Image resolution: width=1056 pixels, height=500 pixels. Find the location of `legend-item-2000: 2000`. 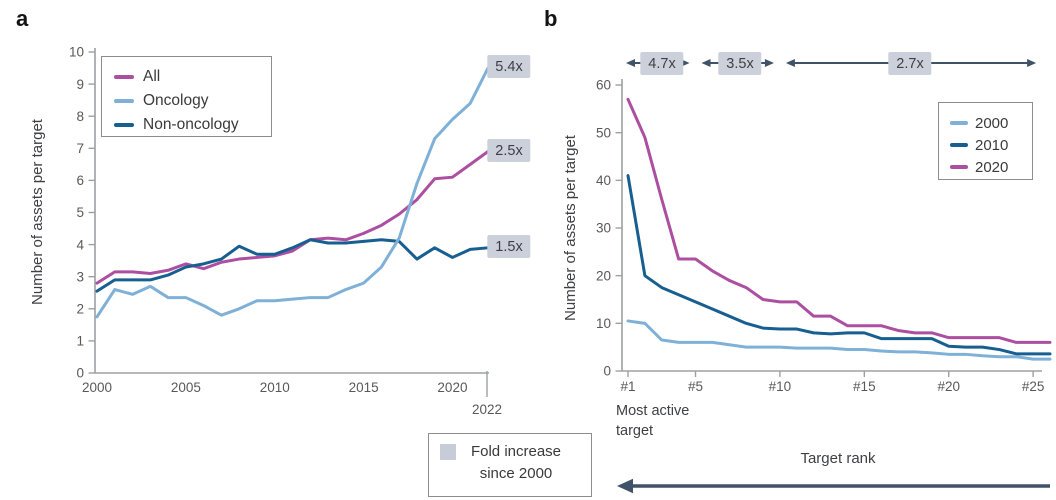

legend-item-2000: 2000 is located at coordinates (991, 123).